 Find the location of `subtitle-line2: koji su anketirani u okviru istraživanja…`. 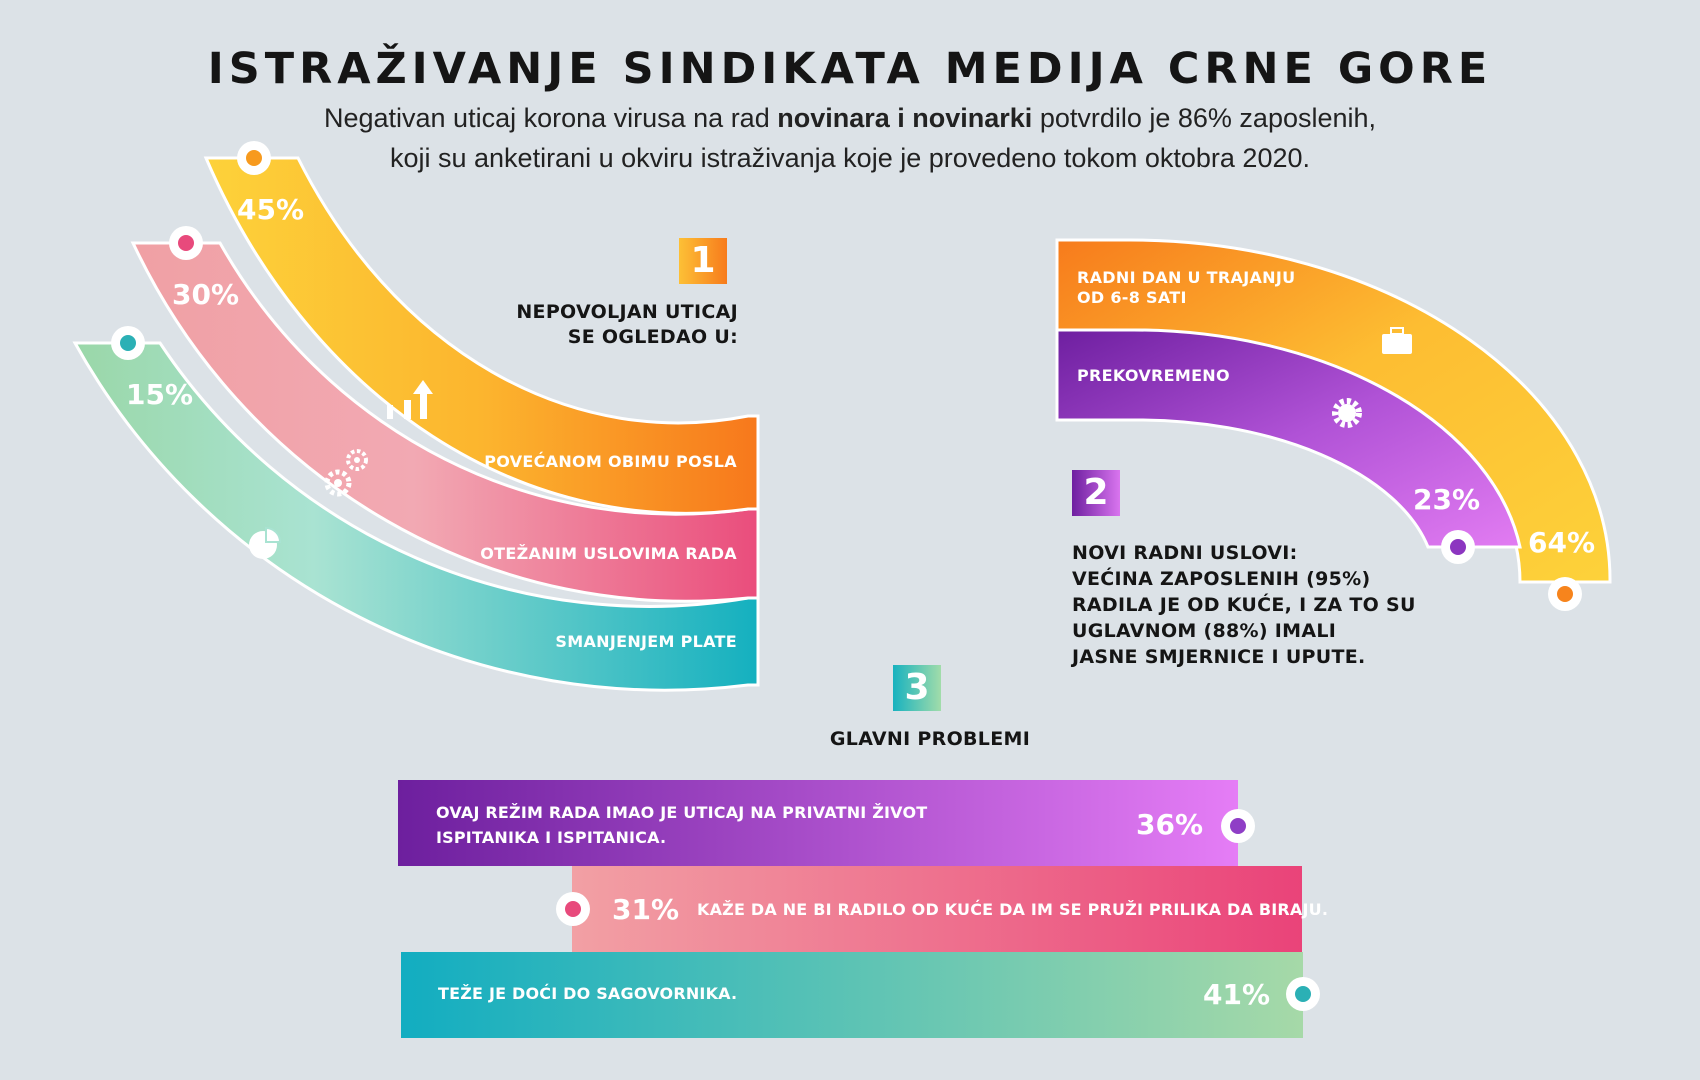

subtitle-line2: koji su anketirani u okviru istraživanja… is located at coordinates (849, 158).